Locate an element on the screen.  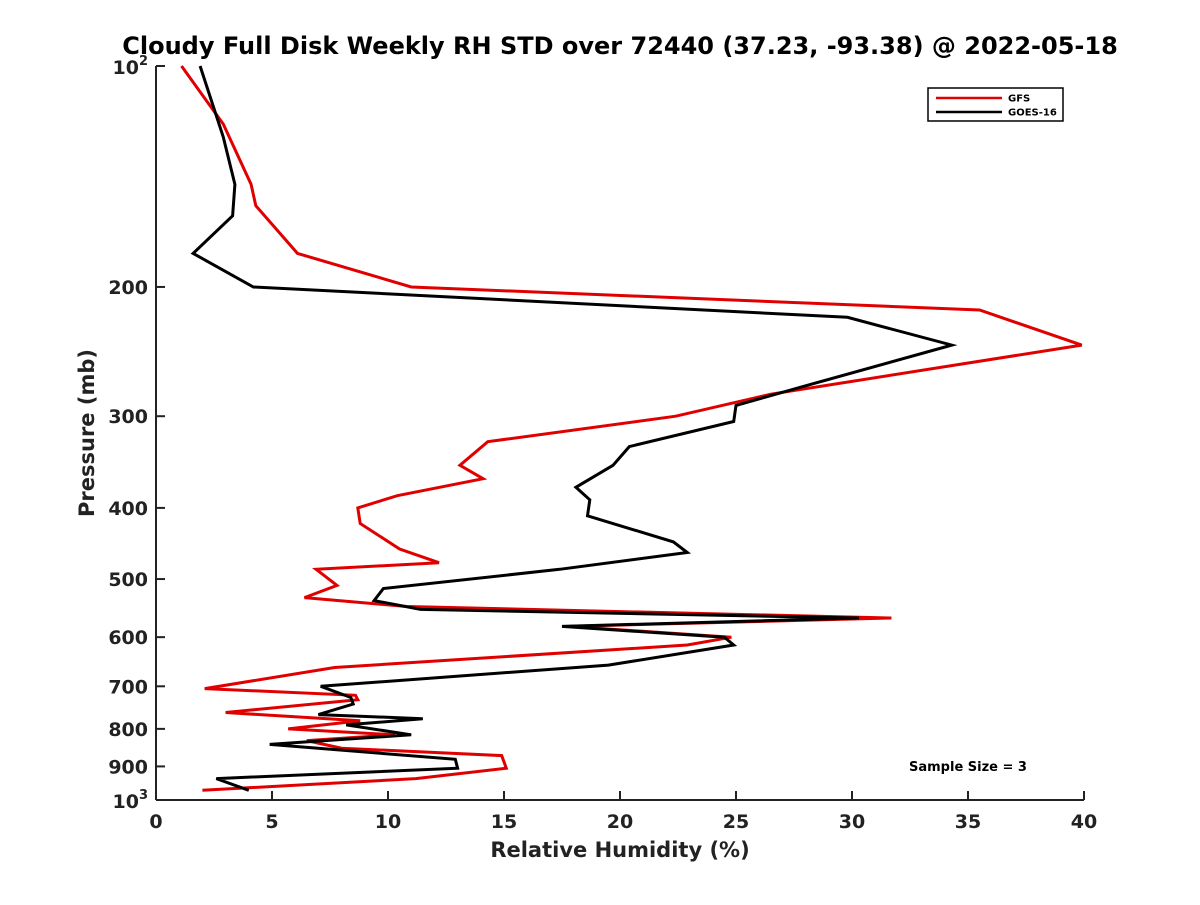
x-tick-label: 25 is located at coordinates (736, 822).